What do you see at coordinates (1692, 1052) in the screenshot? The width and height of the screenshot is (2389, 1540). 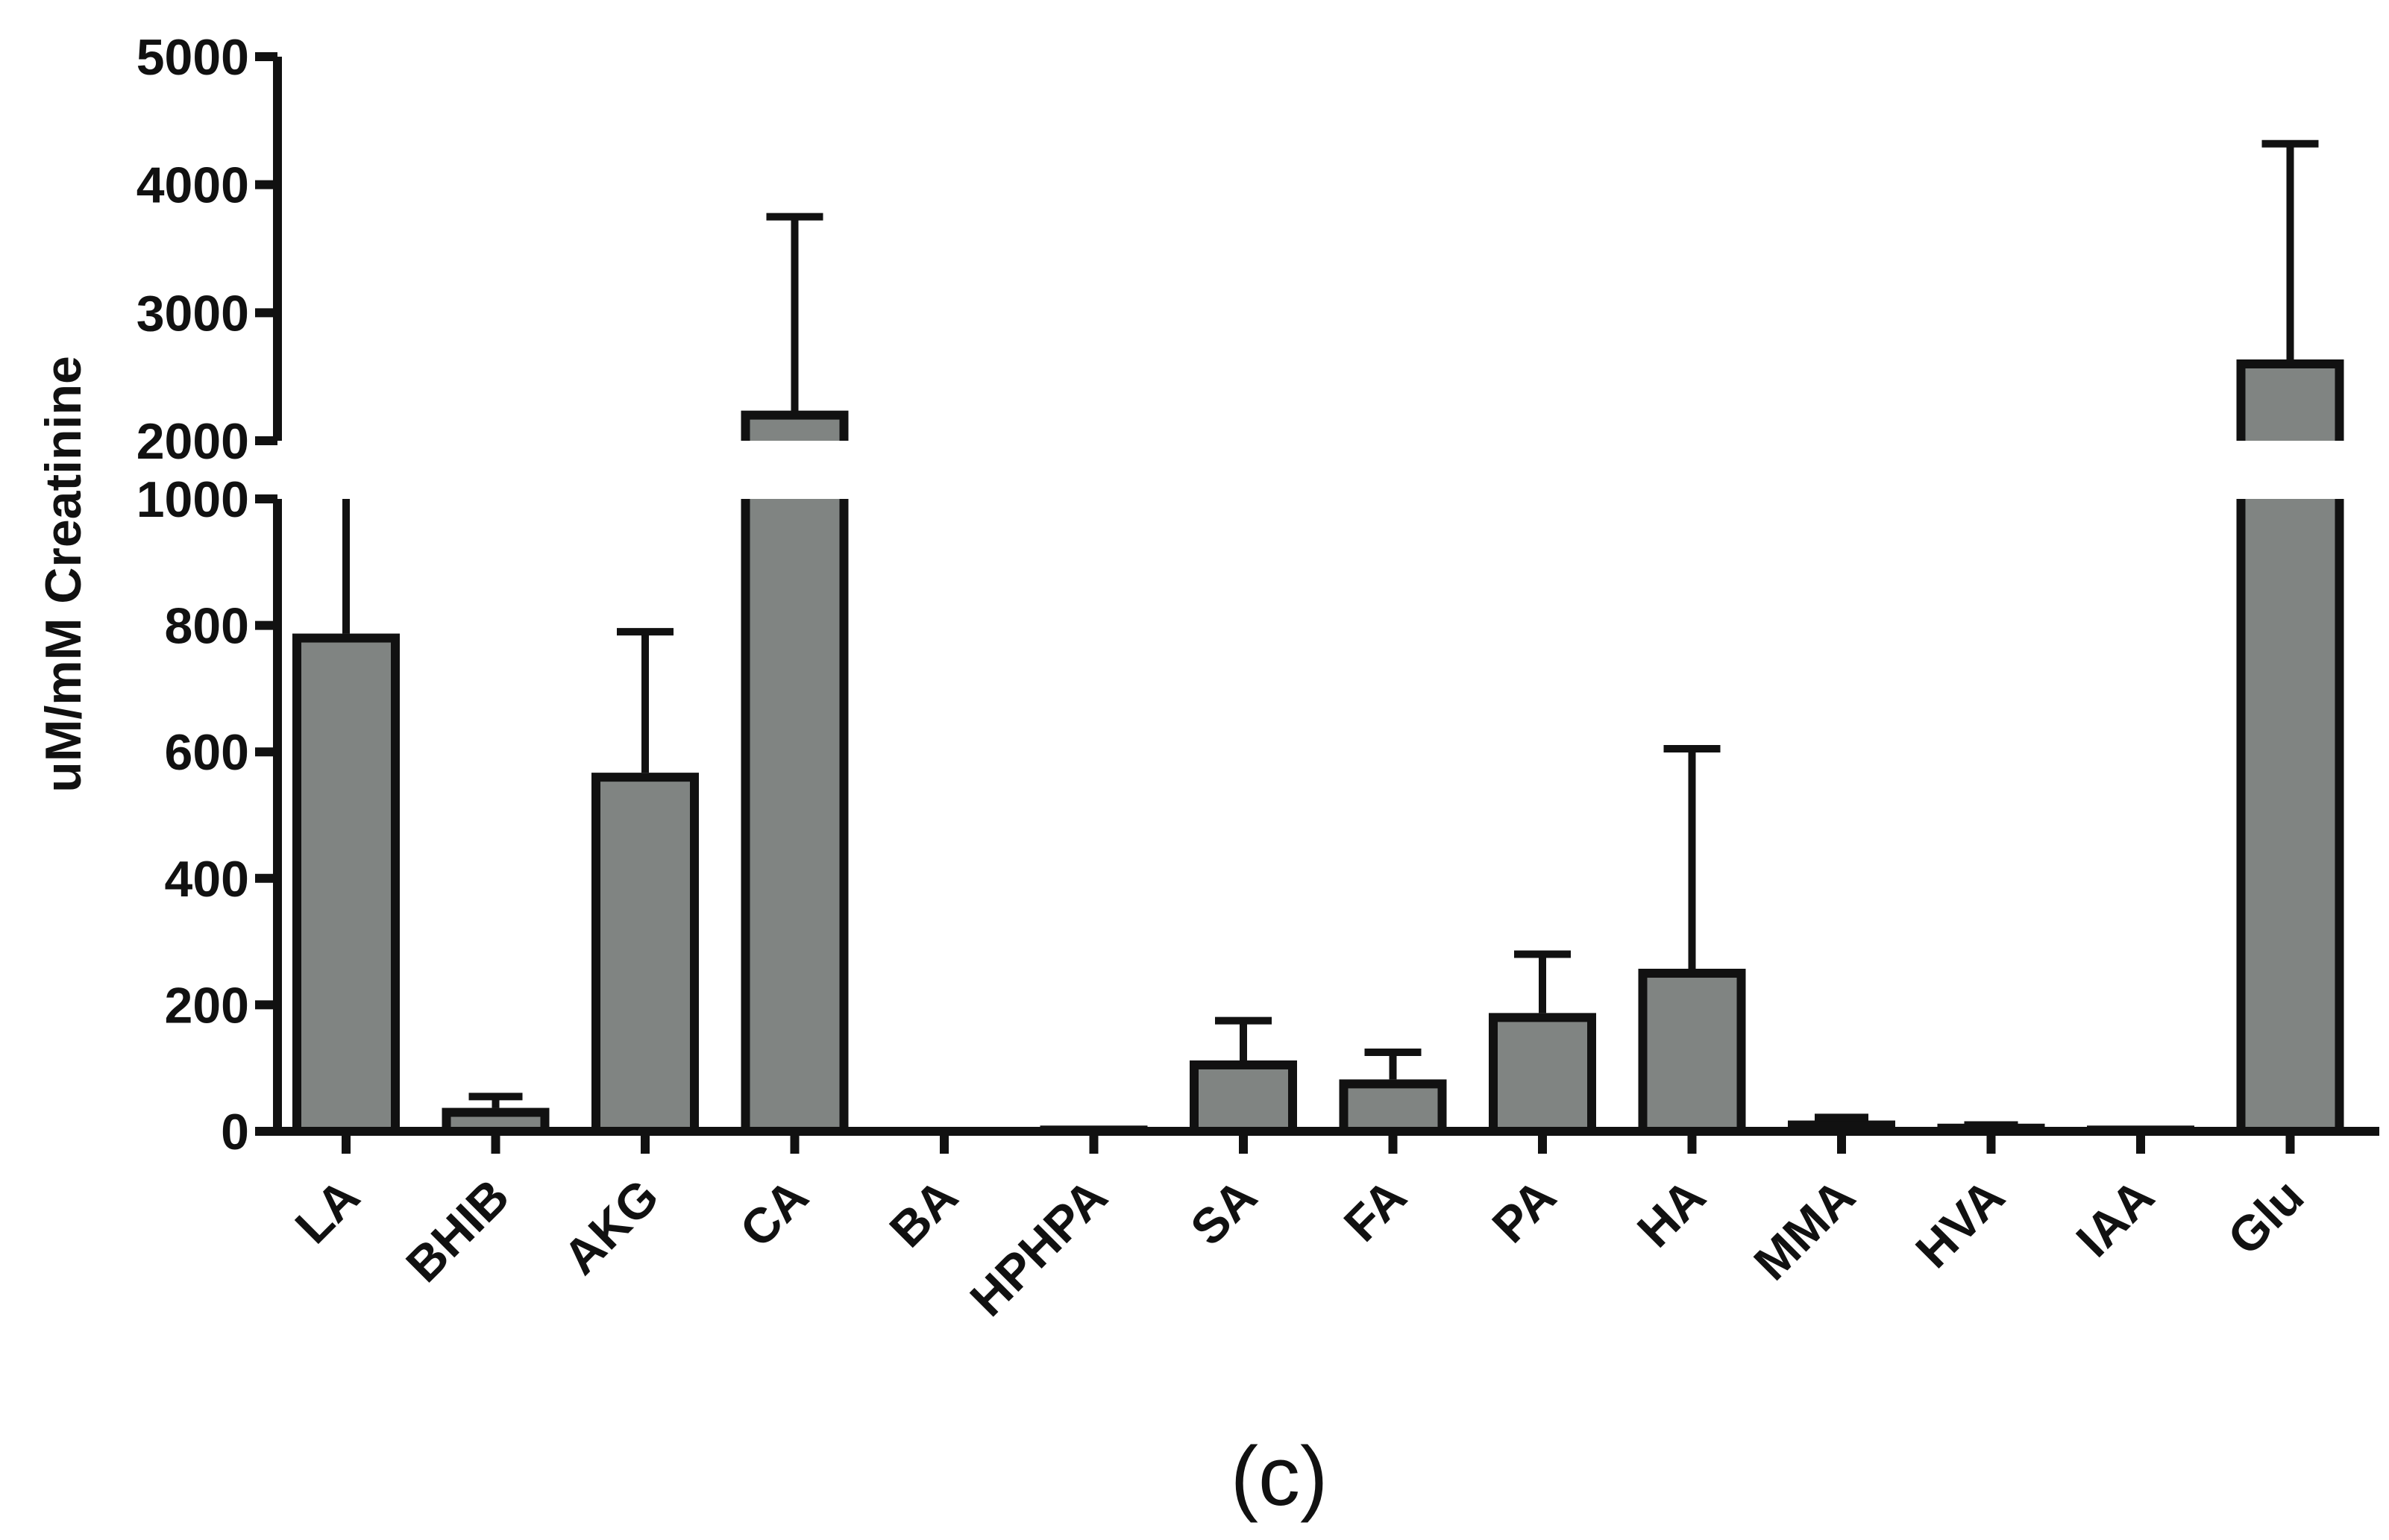 I see `bar-ha` at bounding box center [1692, 1052].